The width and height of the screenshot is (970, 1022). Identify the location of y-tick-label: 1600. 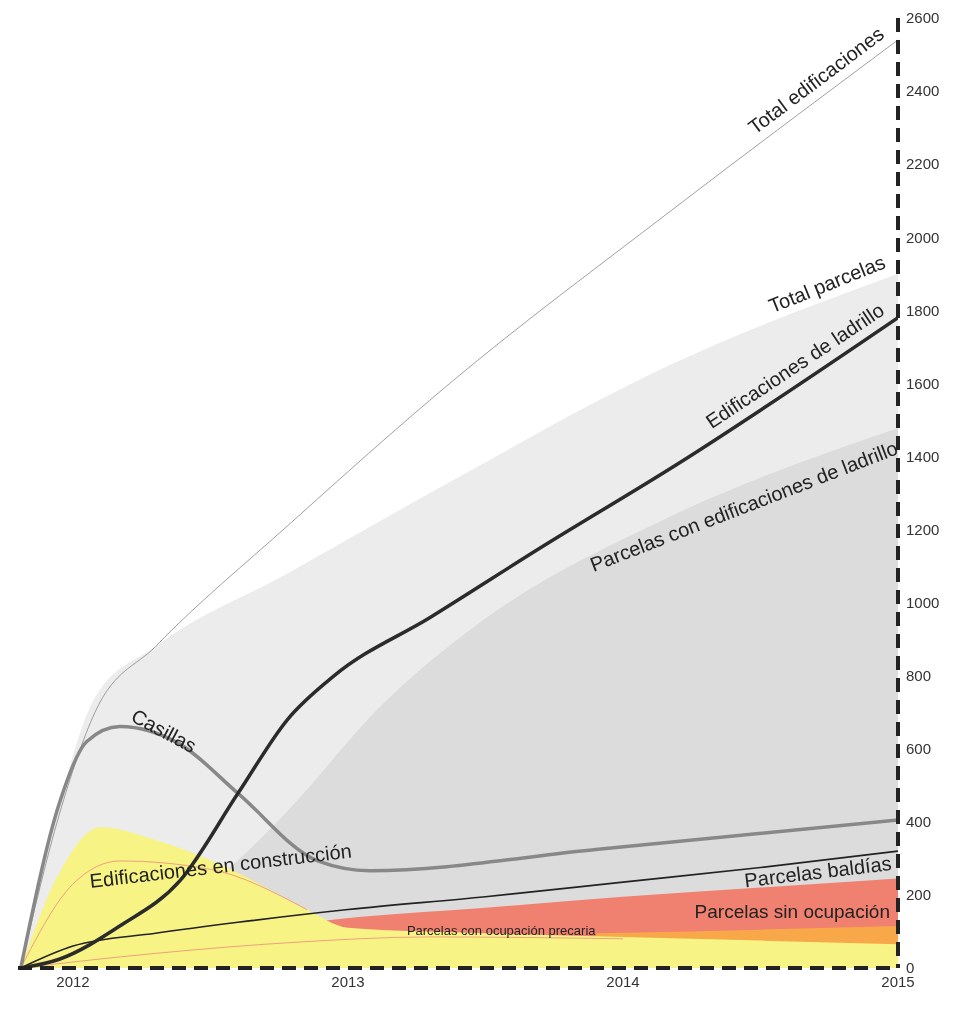
(923, 383).